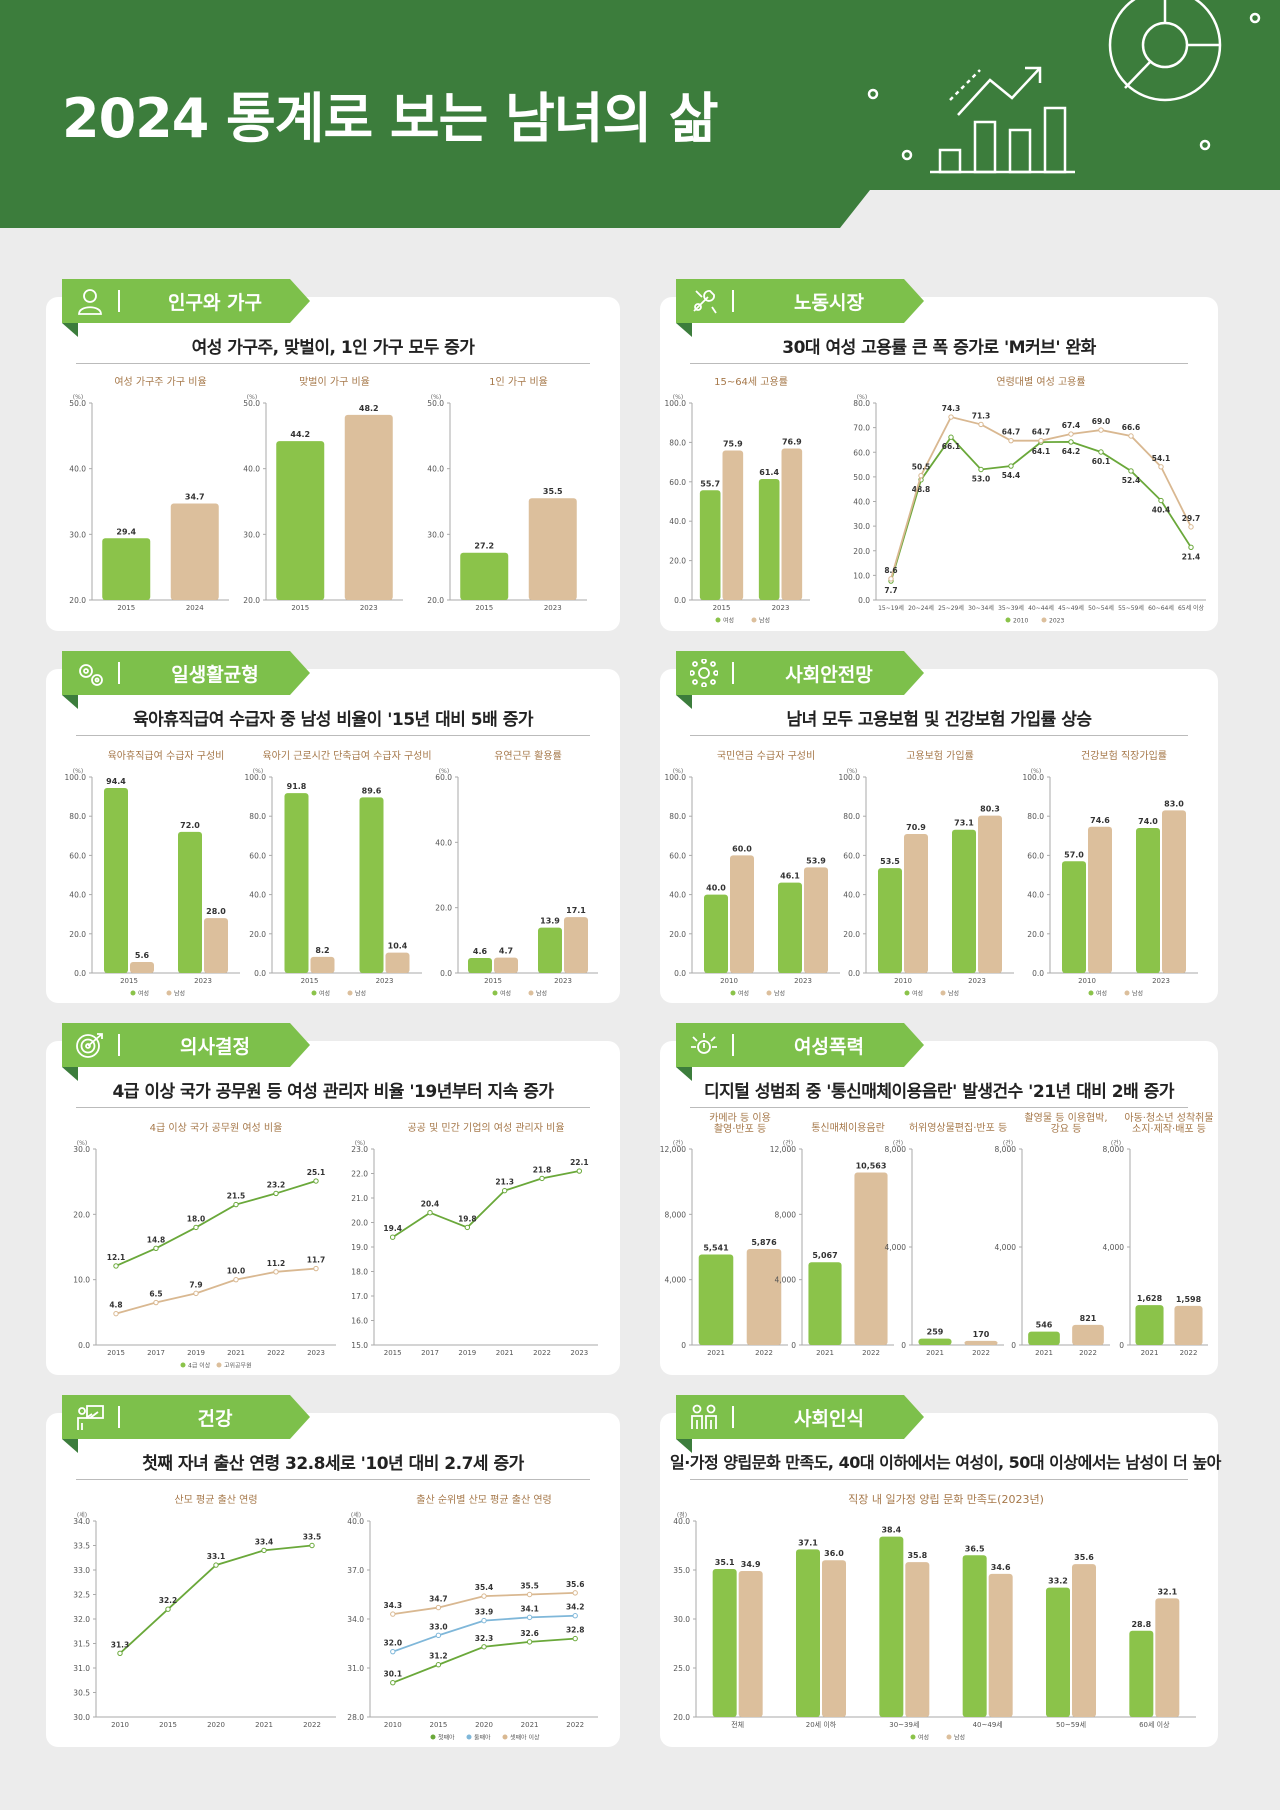 Image resolution: width=1280 pixels, height=1810 pixels. What do you see at coordinates (951, 608) in the screenshot?
I see `x-tick-label: 25~29세` at bounding box center [951, 608].